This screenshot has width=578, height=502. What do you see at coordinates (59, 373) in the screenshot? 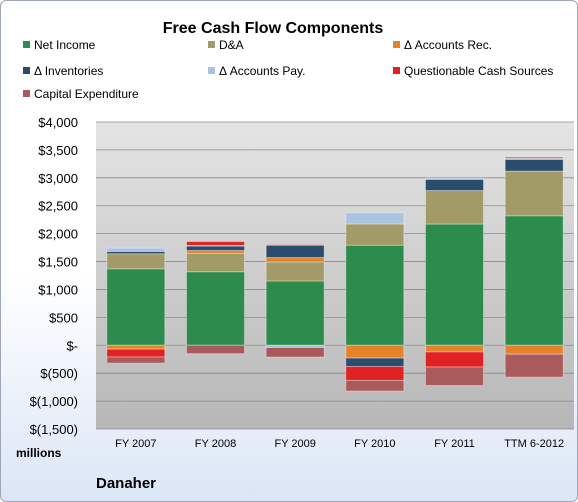
I see `y-tick-label: $(500)` at bounding box center [59, 373].